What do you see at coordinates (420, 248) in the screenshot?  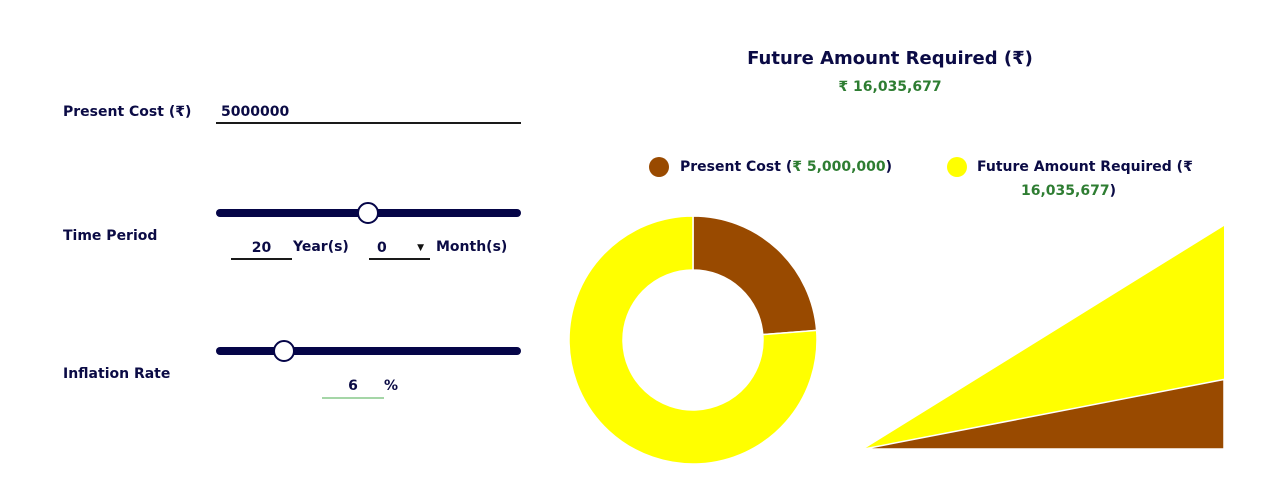 I see `chevron-down-icon: ▼` at bounding box center [420, 248].